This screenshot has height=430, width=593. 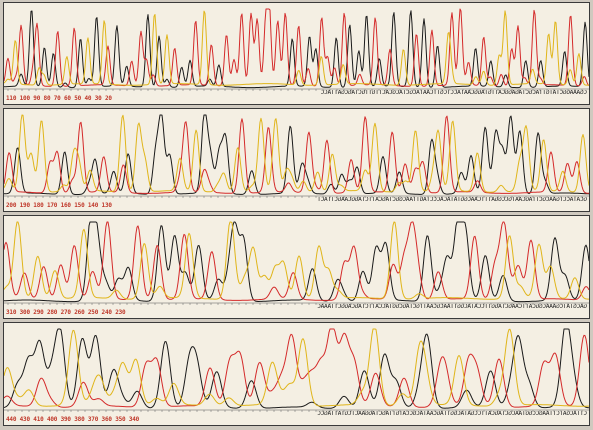 I want to click on position-row-4: 440 430 410 400 390 380 370 360 350 340, so click(x=73, y=419).